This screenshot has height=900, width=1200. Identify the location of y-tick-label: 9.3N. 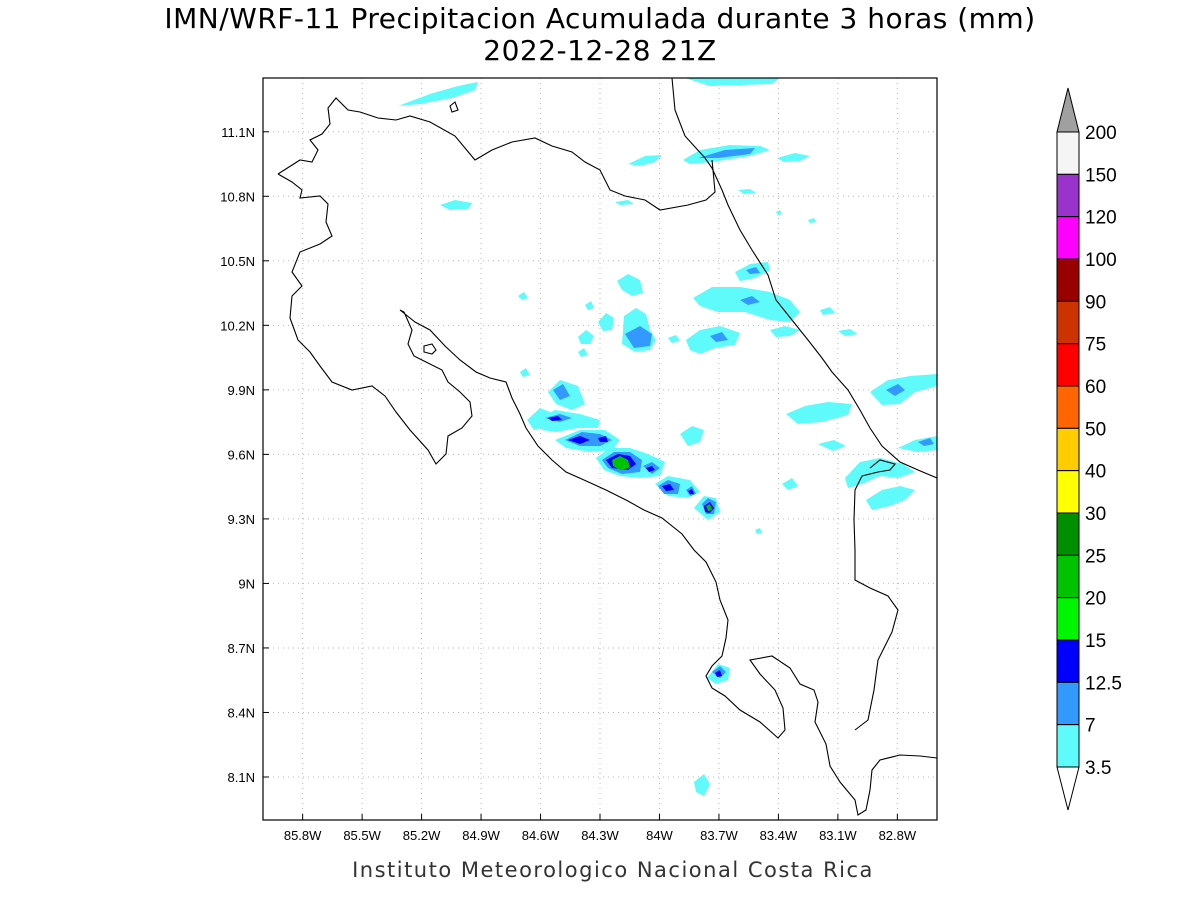
(241, 519).